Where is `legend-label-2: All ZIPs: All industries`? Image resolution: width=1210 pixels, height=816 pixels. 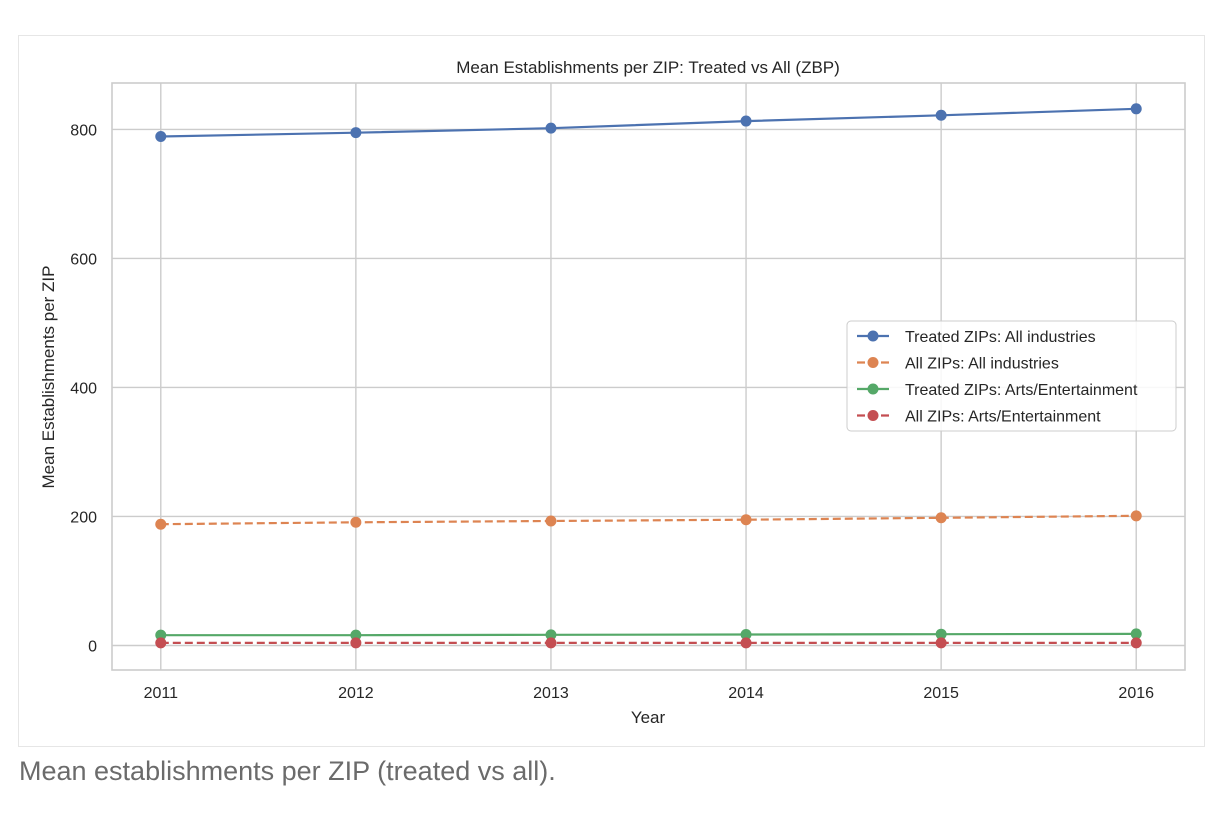 legend-label-2: All ZIPs: All industries is located at coordinates (982, 364).